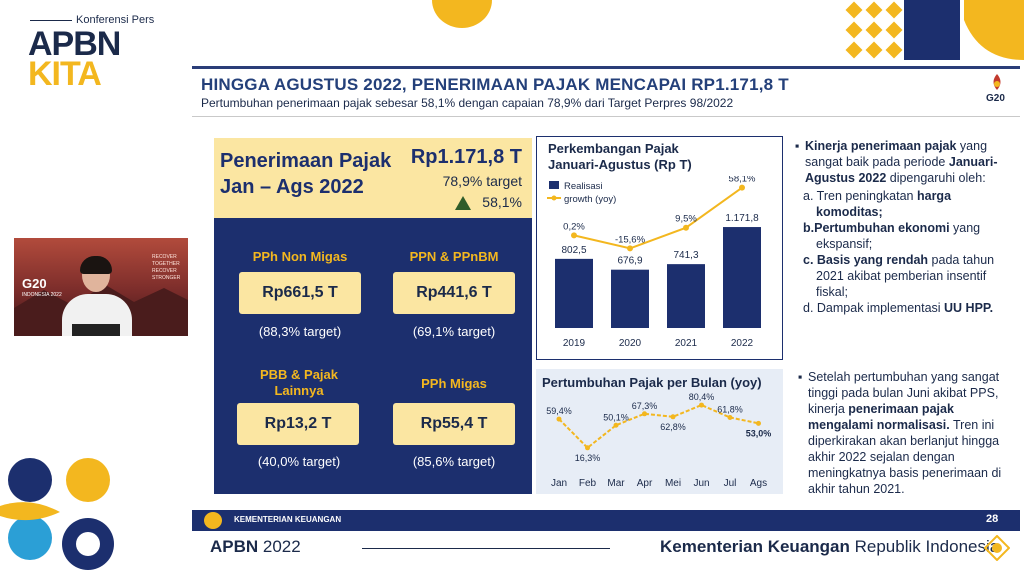 This screenshot has height=570, width=1024. What do you see at coordinates (892, 236) in the screenshot?
I see `note-item-b: b.Pertumbuhan ekonomi yang ekspansif;` at bounding box center [892, 236].